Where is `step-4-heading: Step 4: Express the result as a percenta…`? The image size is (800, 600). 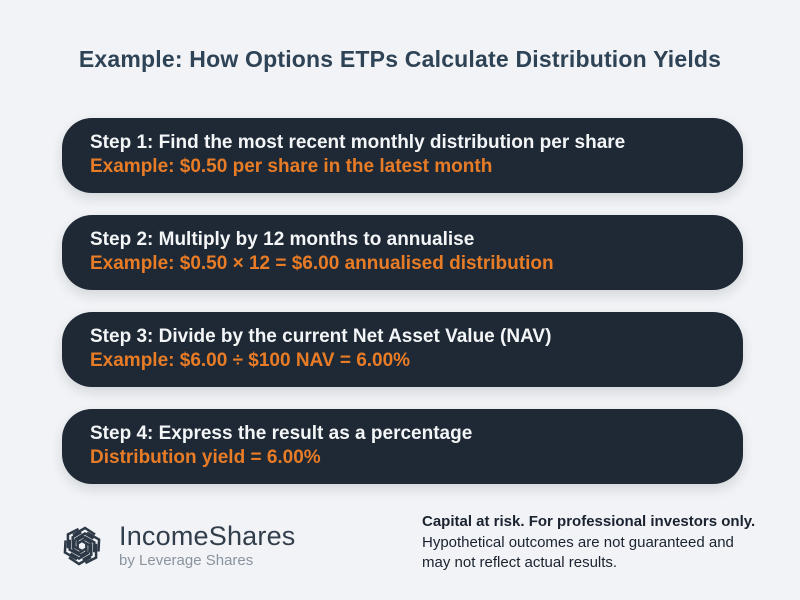
step-4-heading: Step 4: Express the result as a percenta… is located at coordinates (281, 433).